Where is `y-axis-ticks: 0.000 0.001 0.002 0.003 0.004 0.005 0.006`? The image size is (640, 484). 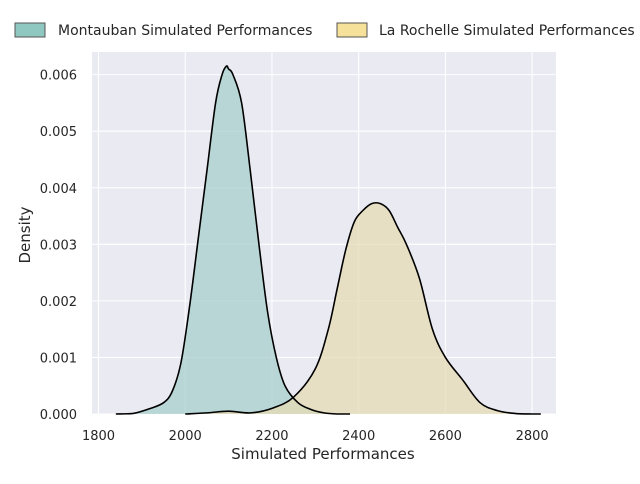
y-axis-ticks: 0.000 0.001 0.002 0.003 0.004 0.005 0.006 is located at coordinates (58, 246).